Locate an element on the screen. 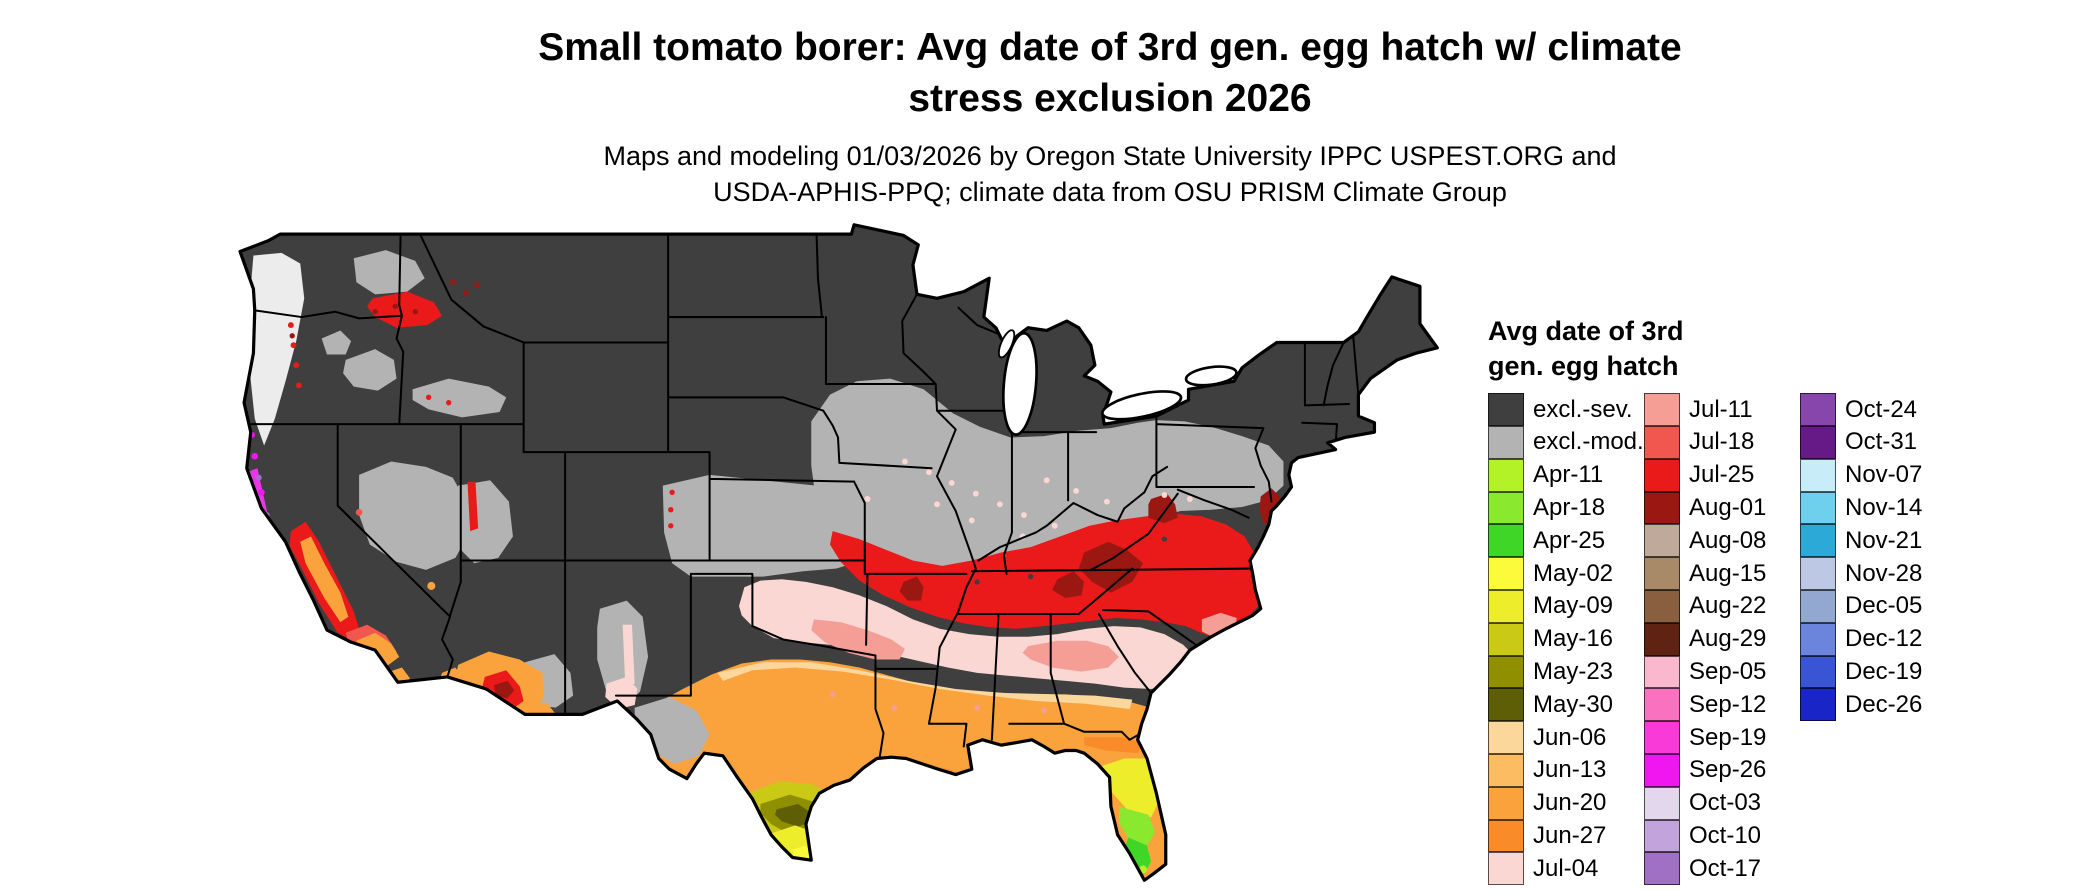 This screenshot has height=892, width=2100. legend-label: Dec-05 is located at coordinates (1884, 606).